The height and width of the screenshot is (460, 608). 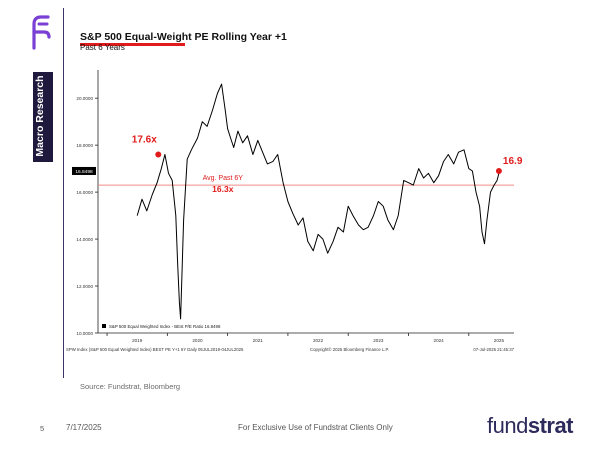 What do you see at coordinates (84, 286) in the screenshot?
I see `y-tick-label: 12.0000` at bounding box center [84, 286].